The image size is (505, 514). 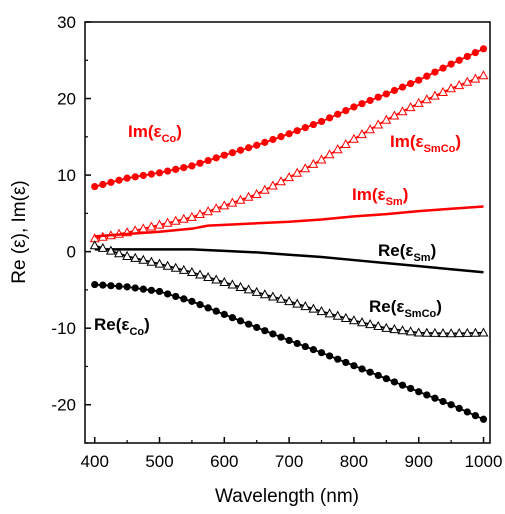 I want to click on x-axis-title: Wavelength (nm), so click(x=287, y=496).